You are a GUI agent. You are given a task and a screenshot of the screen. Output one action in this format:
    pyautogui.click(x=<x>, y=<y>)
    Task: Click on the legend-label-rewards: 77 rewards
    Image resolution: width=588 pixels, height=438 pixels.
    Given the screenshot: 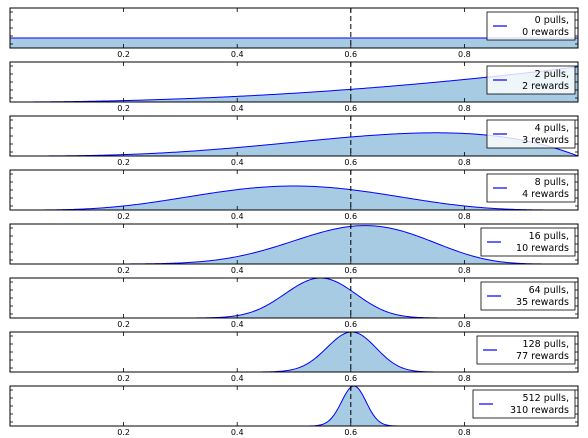 What is the action you would take?
    pyautogui.click(x=542, y=356)
    